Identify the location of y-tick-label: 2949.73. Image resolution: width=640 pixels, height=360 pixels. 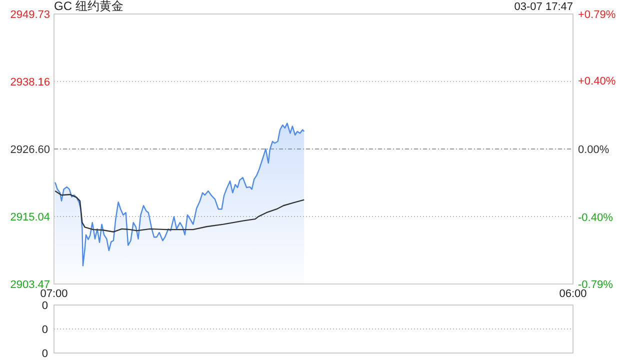
(30, 14).